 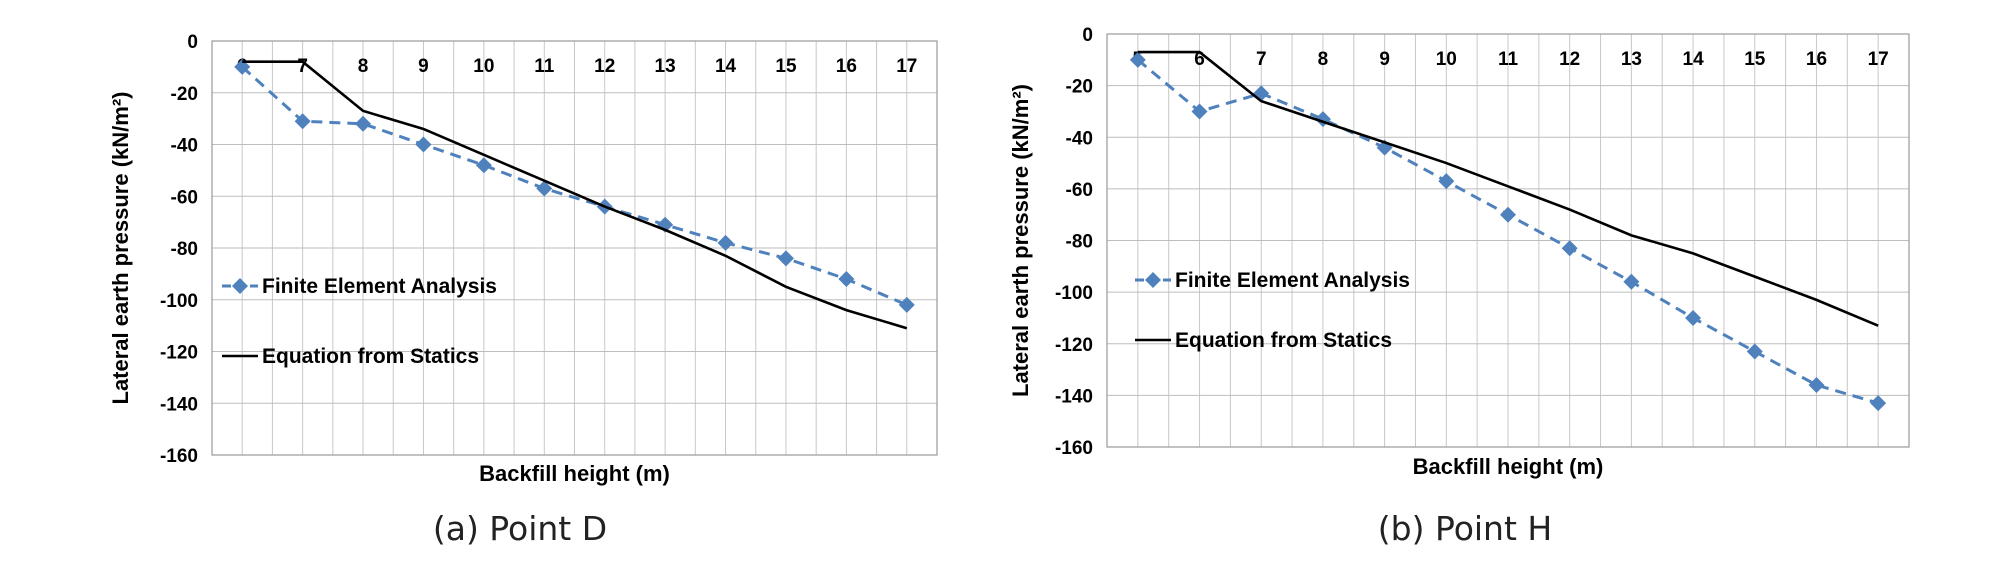 I want to click on x-tick-label: 6, so click(x=1199, y=59).